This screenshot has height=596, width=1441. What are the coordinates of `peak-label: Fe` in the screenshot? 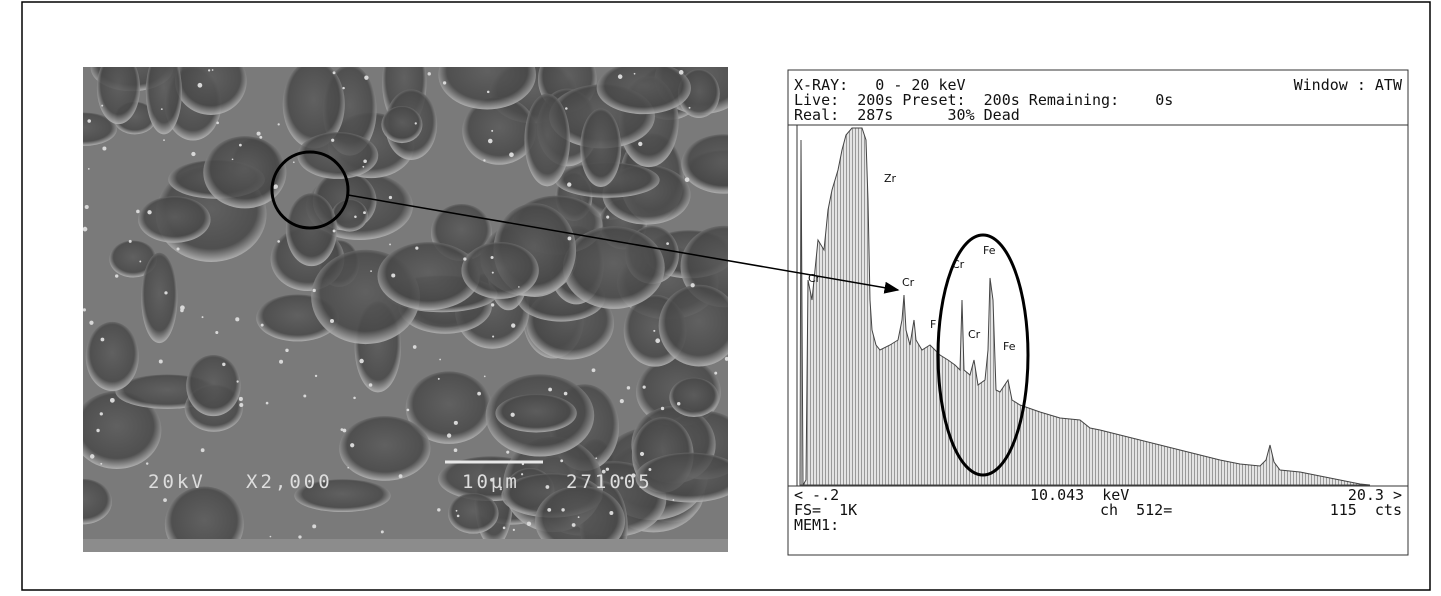 It's located at (989, 250).